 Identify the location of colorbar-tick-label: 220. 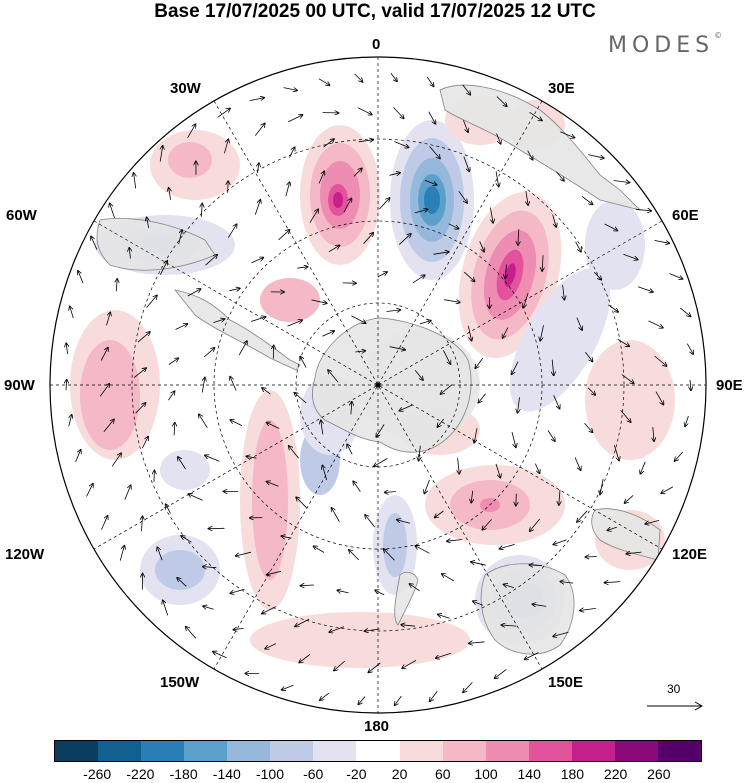
(615, 774).